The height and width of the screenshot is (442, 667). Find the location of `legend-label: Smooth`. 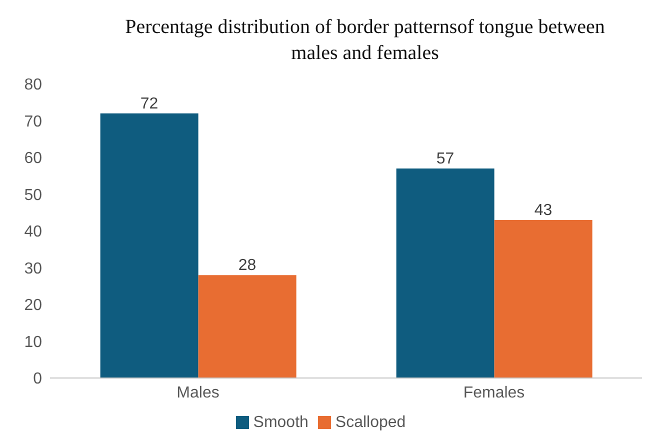

legend-label: Smooth is located at coordinates (280, 422).